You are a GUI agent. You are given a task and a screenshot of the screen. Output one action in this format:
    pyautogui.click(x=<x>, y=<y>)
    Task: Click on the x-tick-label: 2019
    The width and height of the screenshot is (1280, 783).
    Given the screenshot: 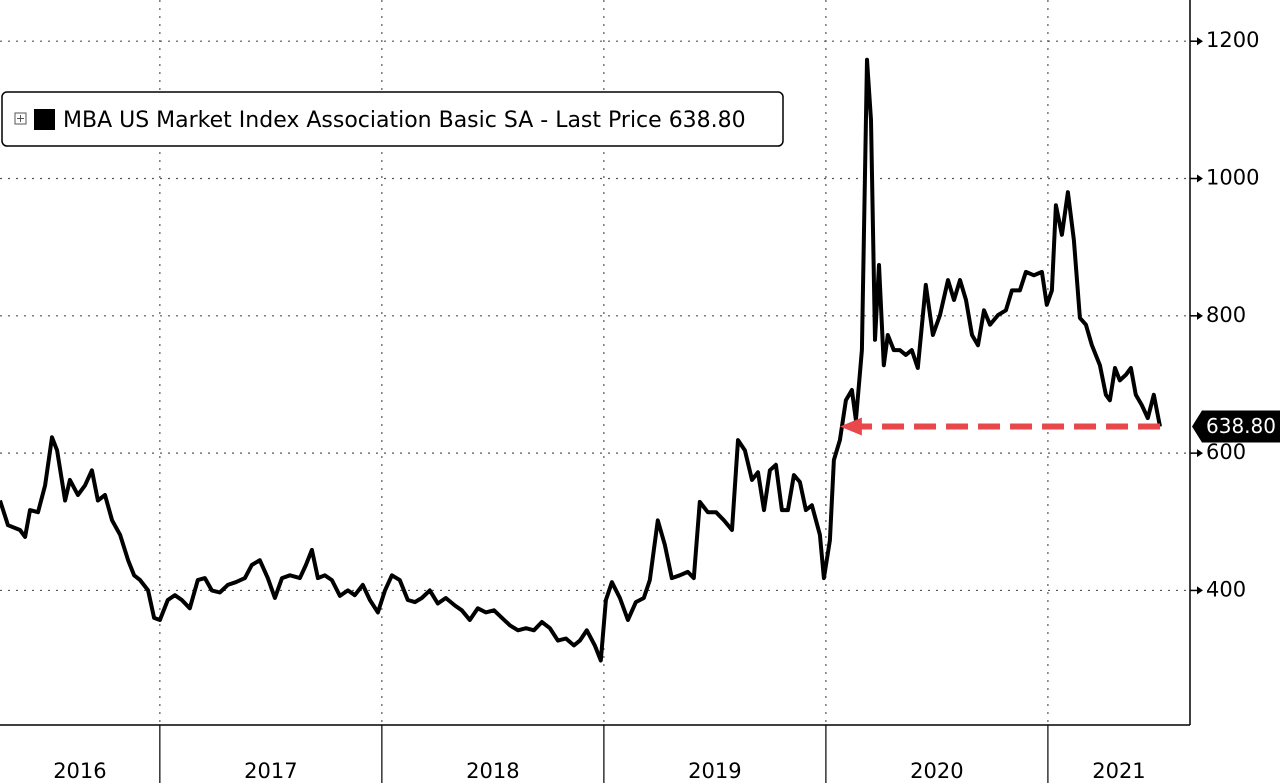 What is the action you would take?
    pyautogui.click(x=714, y=771)
    